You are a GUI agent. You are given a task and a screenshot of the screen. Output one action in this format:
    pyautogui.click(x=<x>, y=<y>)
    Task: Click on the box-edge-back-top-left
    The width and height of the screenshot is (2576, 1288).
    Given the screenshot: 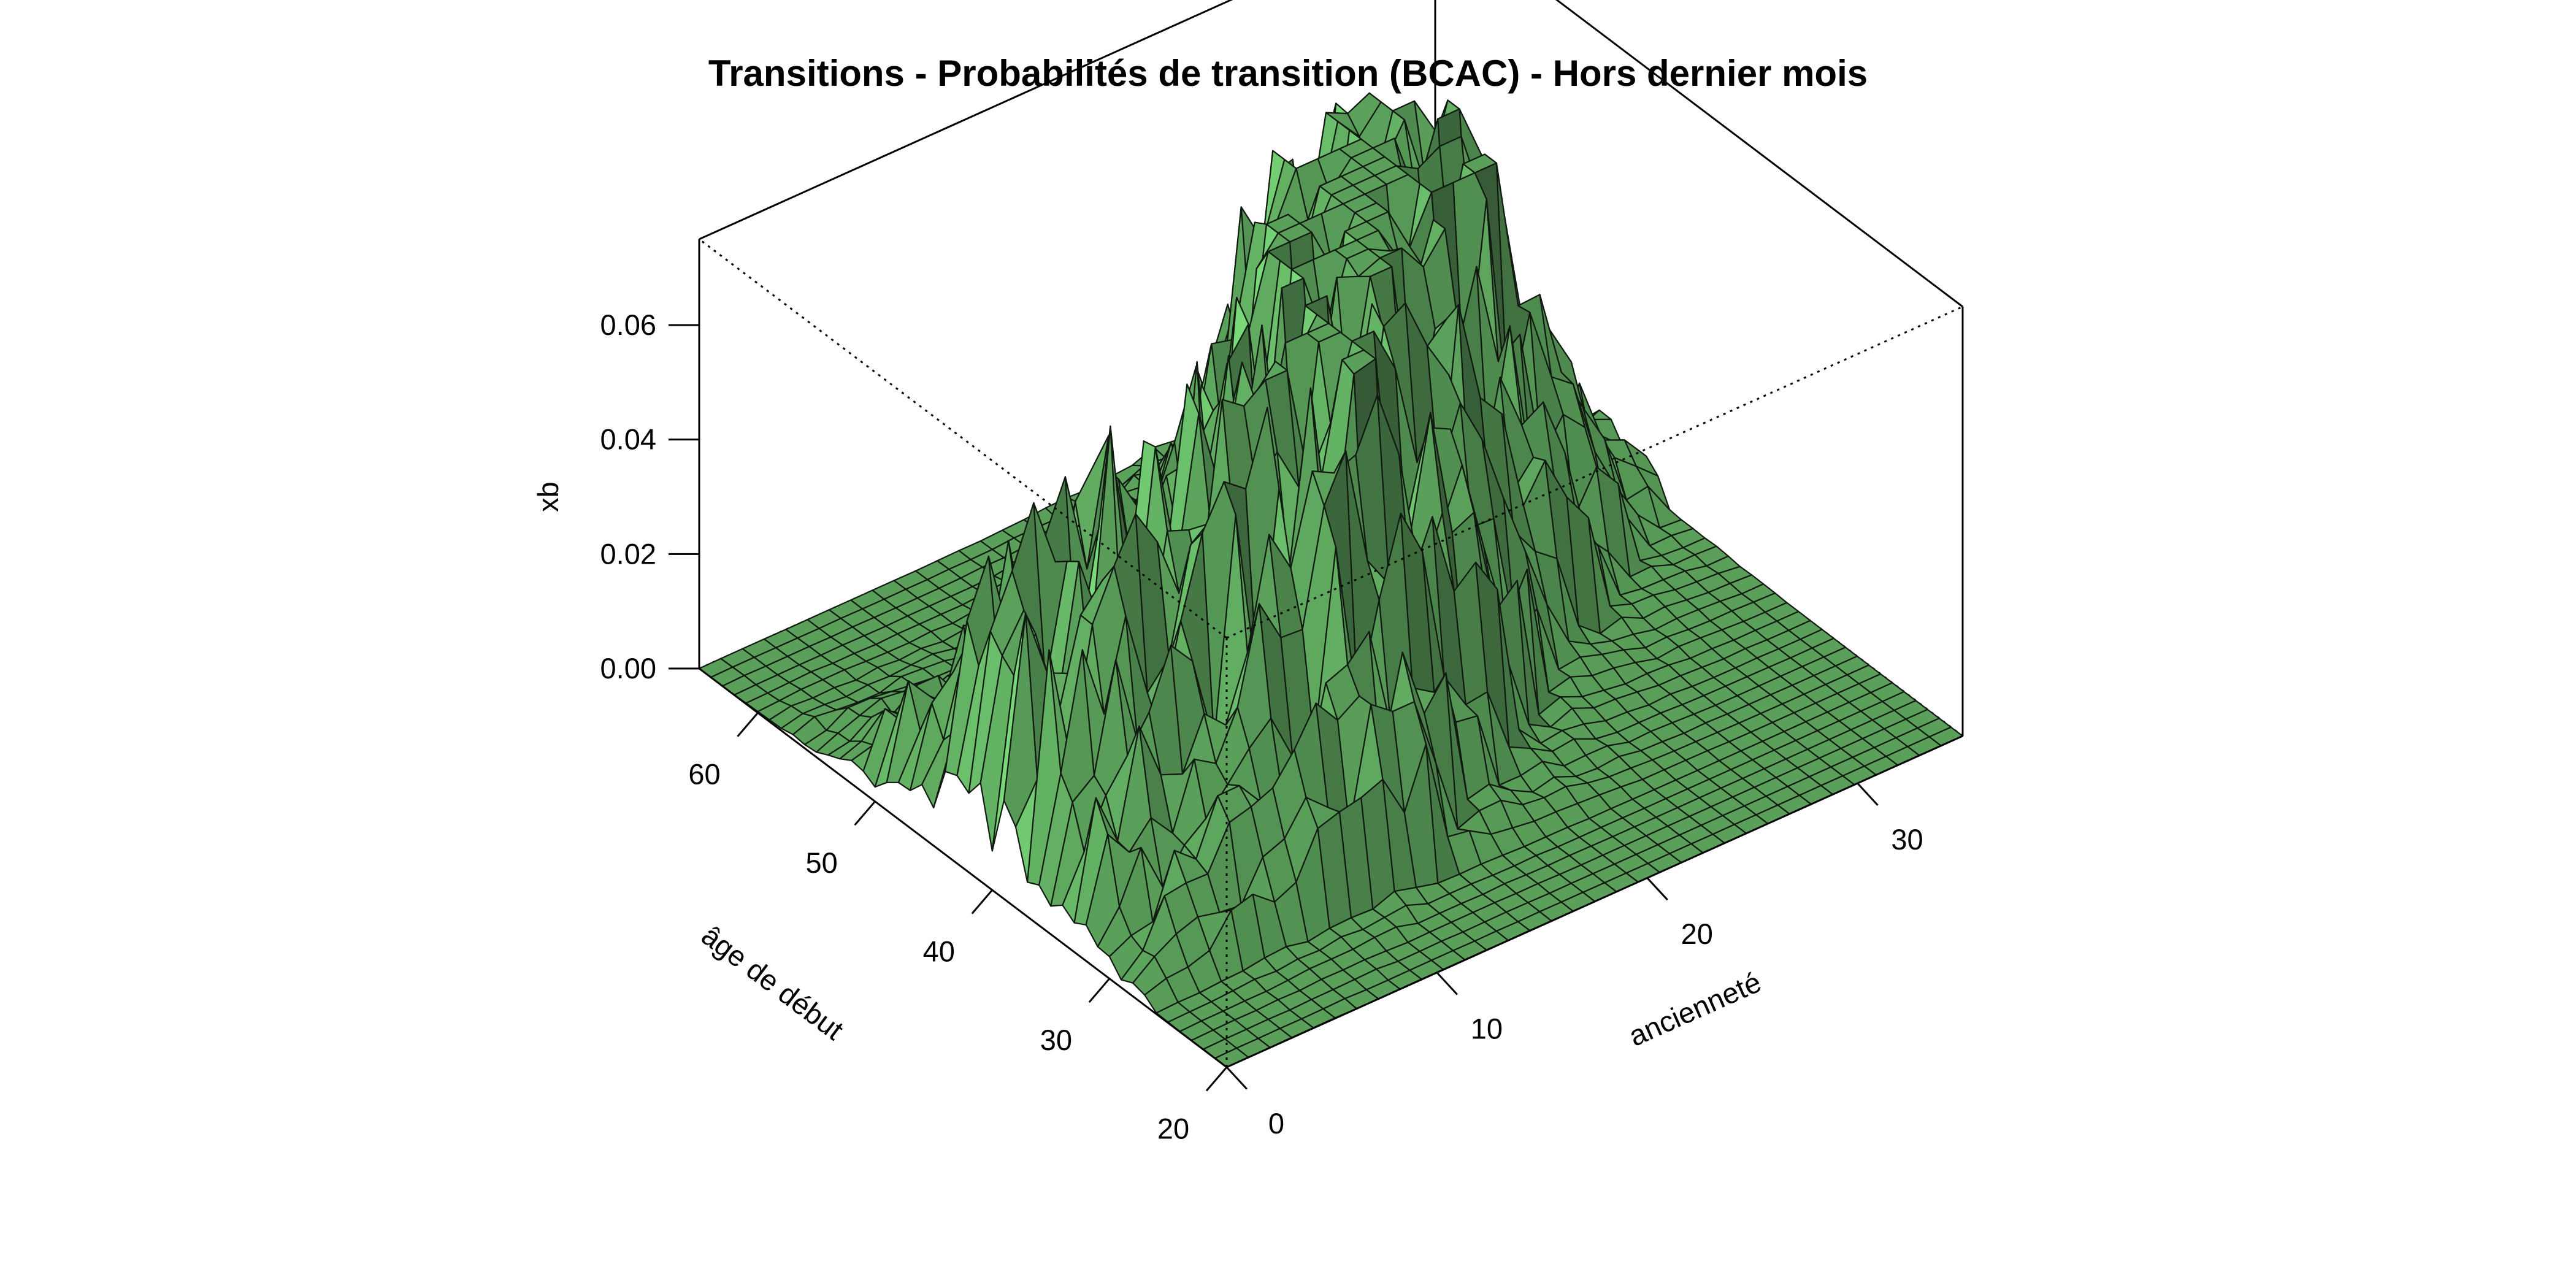 What is the action you would take?
    pyautogui.click(x=966, y=120)
    